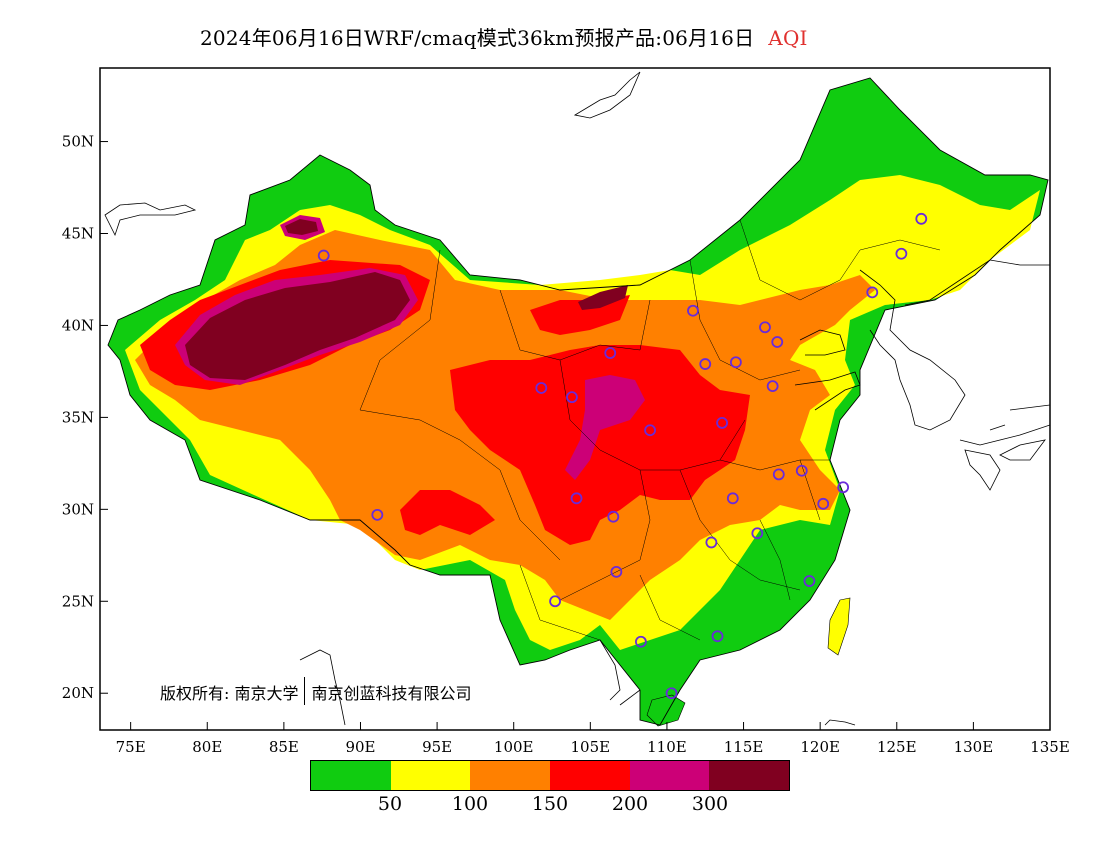 The image size is (1100, 850). Describe the element at coordinates (470, 804) in the screenshot. I see `legend-label: 100` at that location.